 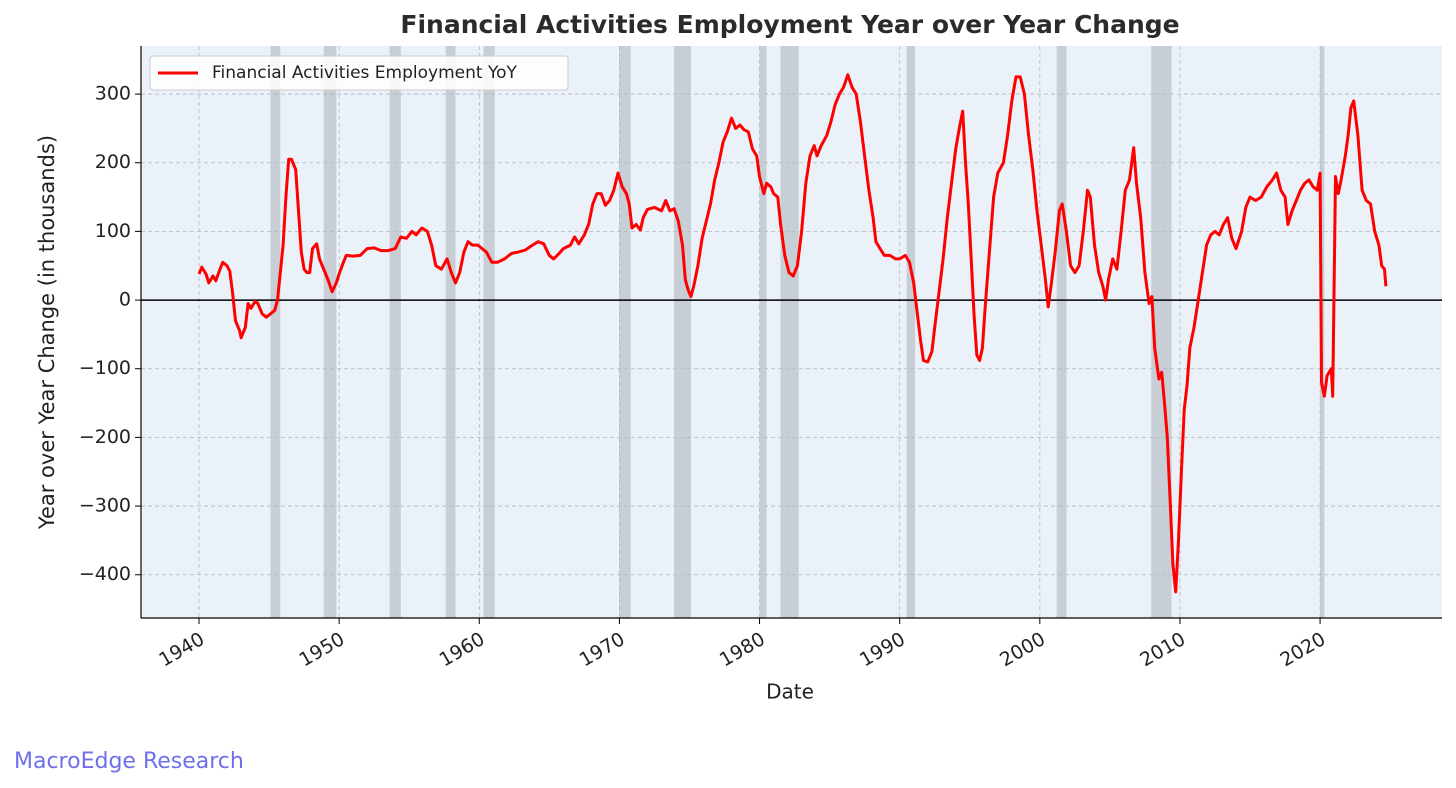 I want to click on y-axis-label: Year over Year Change (in thousands), so click(x=47, y=332).